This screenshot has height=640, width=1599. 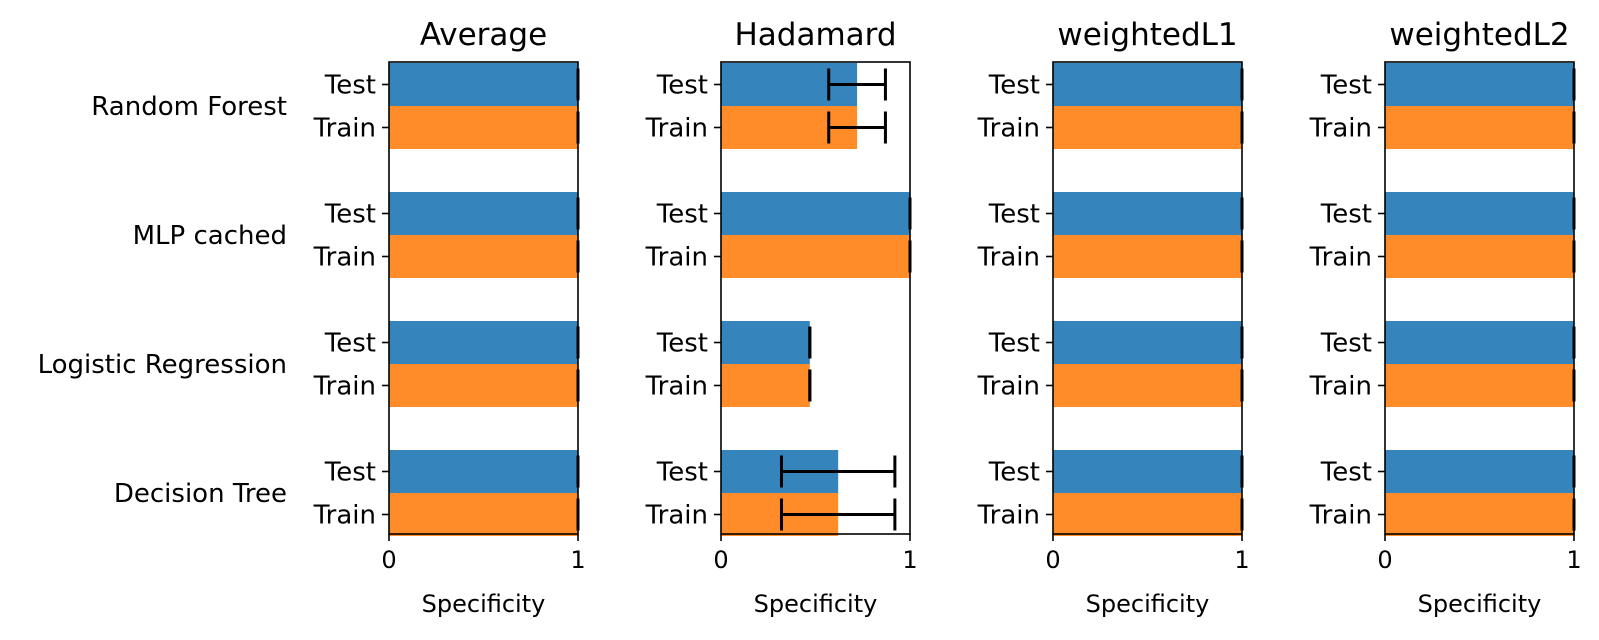 I want to click on panel-title: weightedL2, so click(x=1479, y=35).